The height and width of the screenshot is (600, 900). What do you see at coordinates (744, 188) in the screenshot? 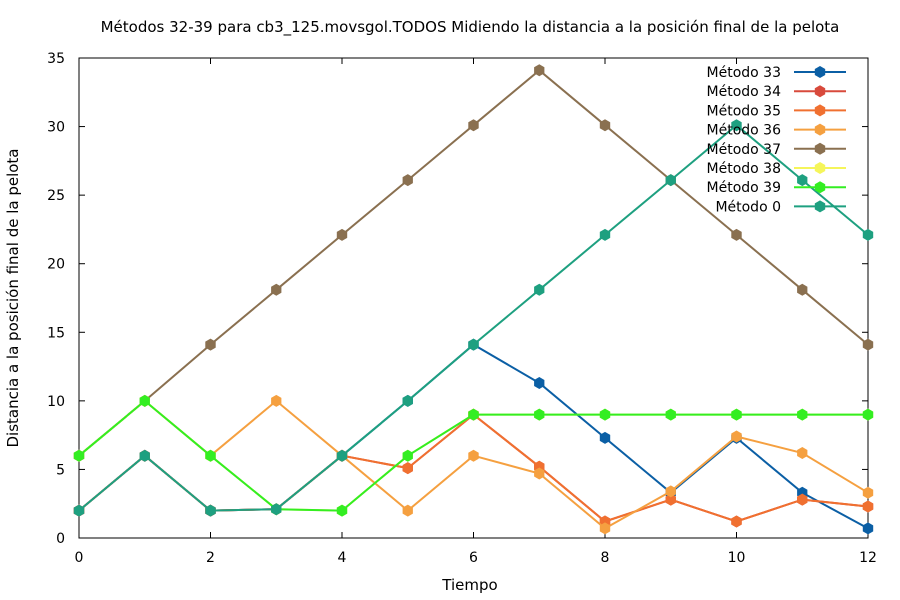
I see `legend-label: Método 39` at bounding box center [744, 188].